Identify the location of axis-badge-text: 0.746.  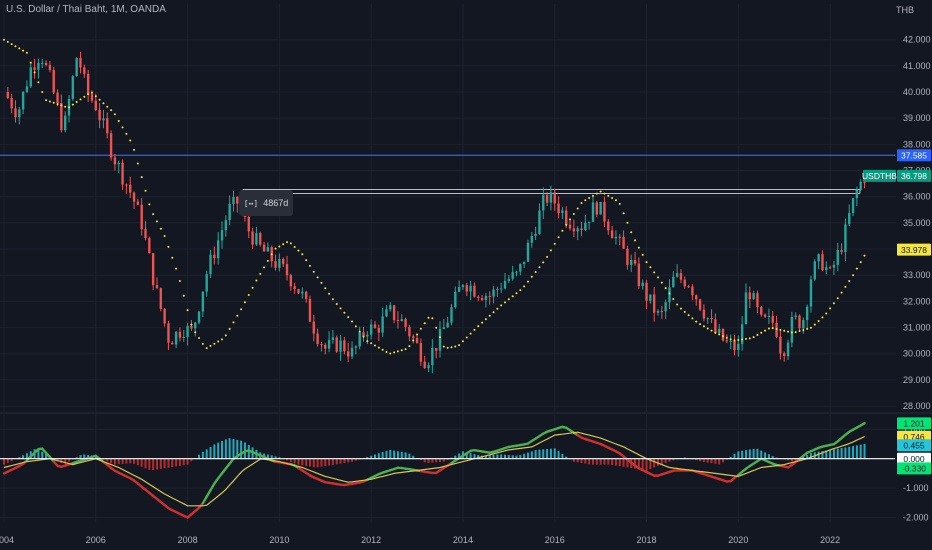
(914, 437).